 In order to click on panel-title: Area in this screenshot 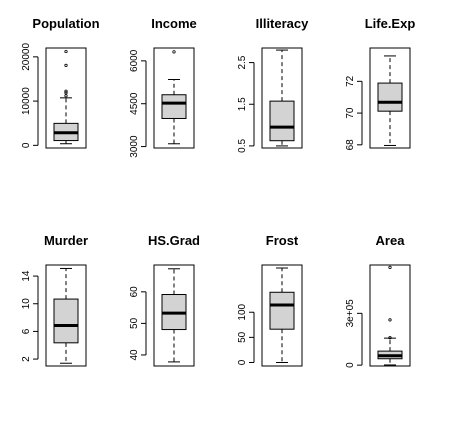, I will do `click(391, 240)`.